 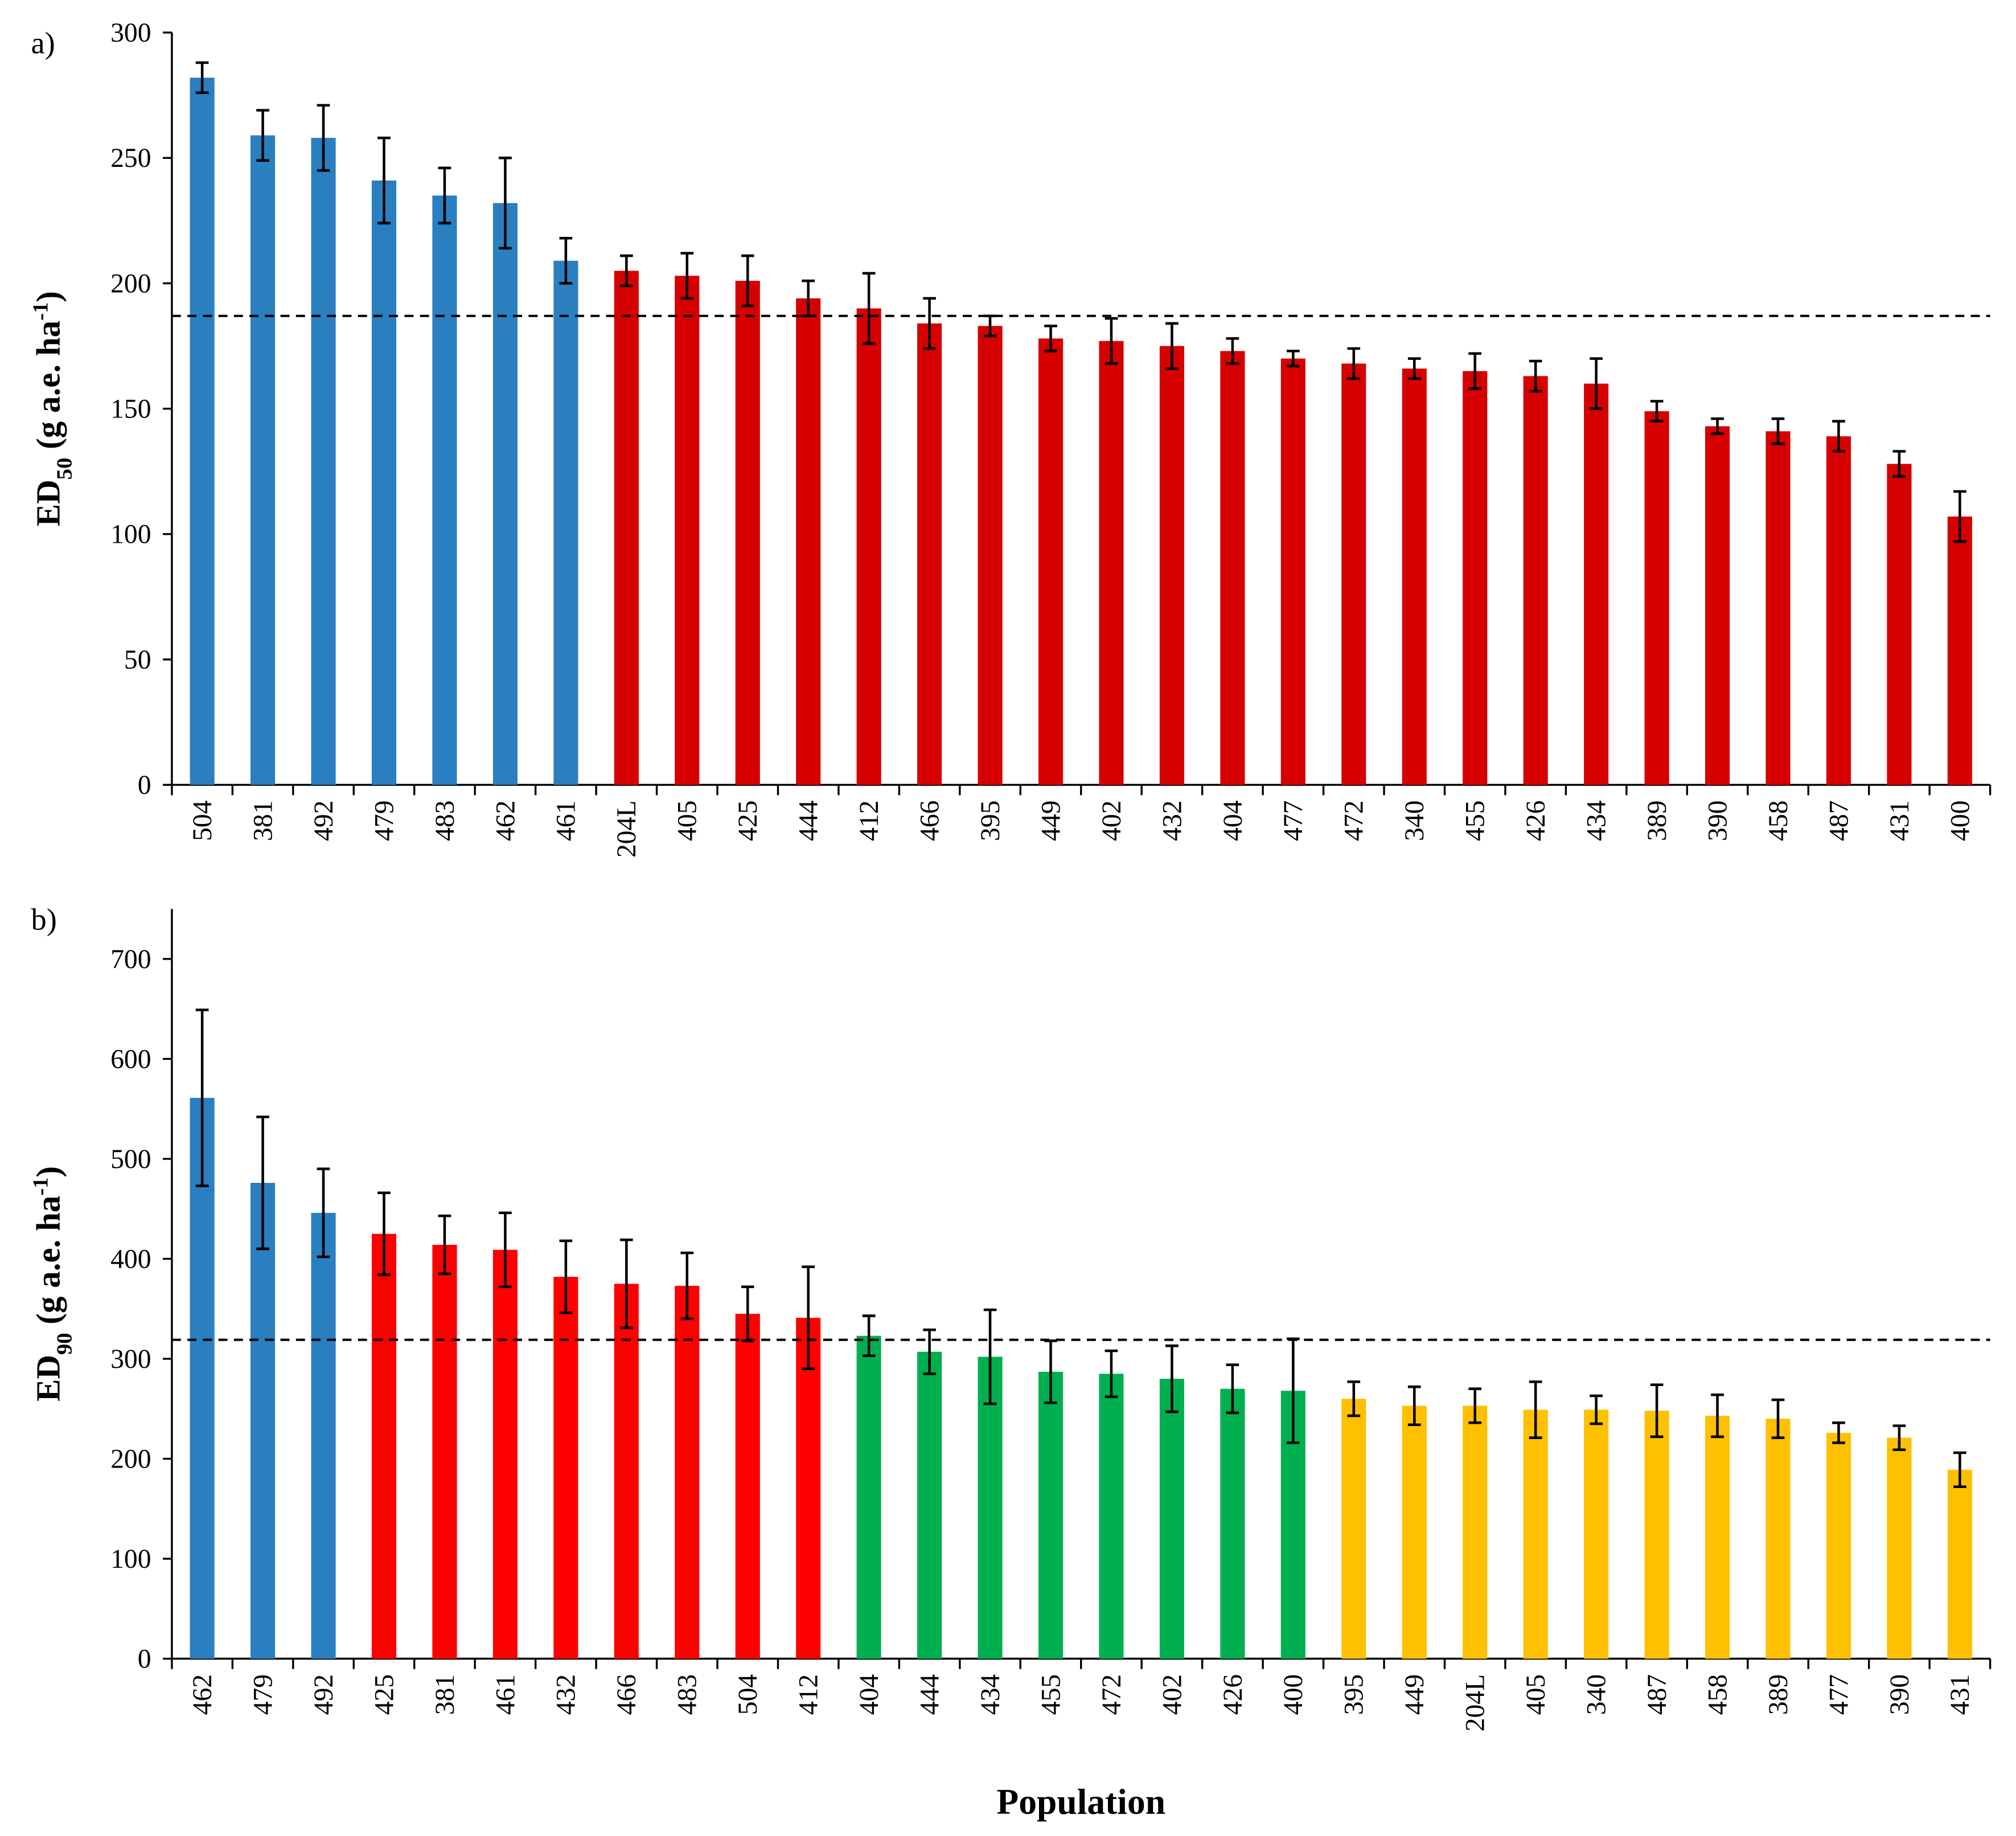 What do you see at coordinates (324, 820) in the screenshot?
I see `x-tick-label: 492` at bounding box center [324, 820].